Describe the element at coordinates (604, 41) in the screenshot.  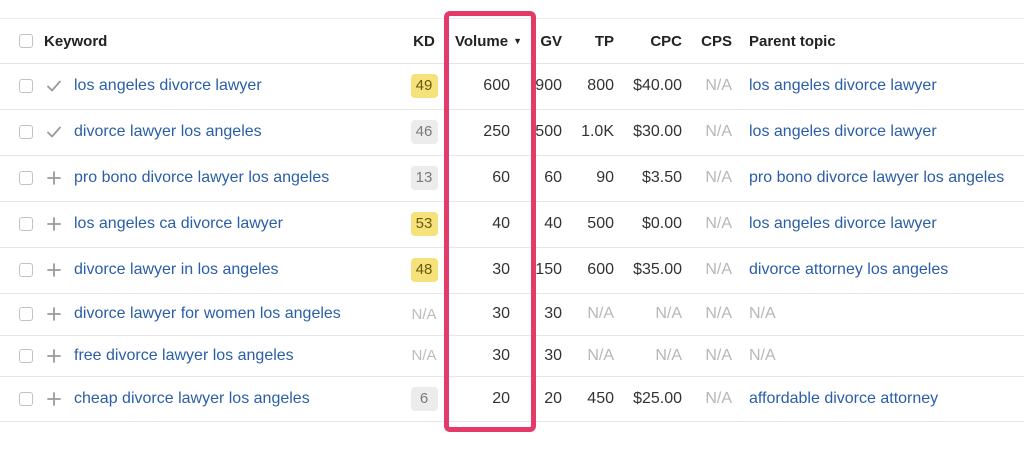
I see `header-tp: TP` at that location.